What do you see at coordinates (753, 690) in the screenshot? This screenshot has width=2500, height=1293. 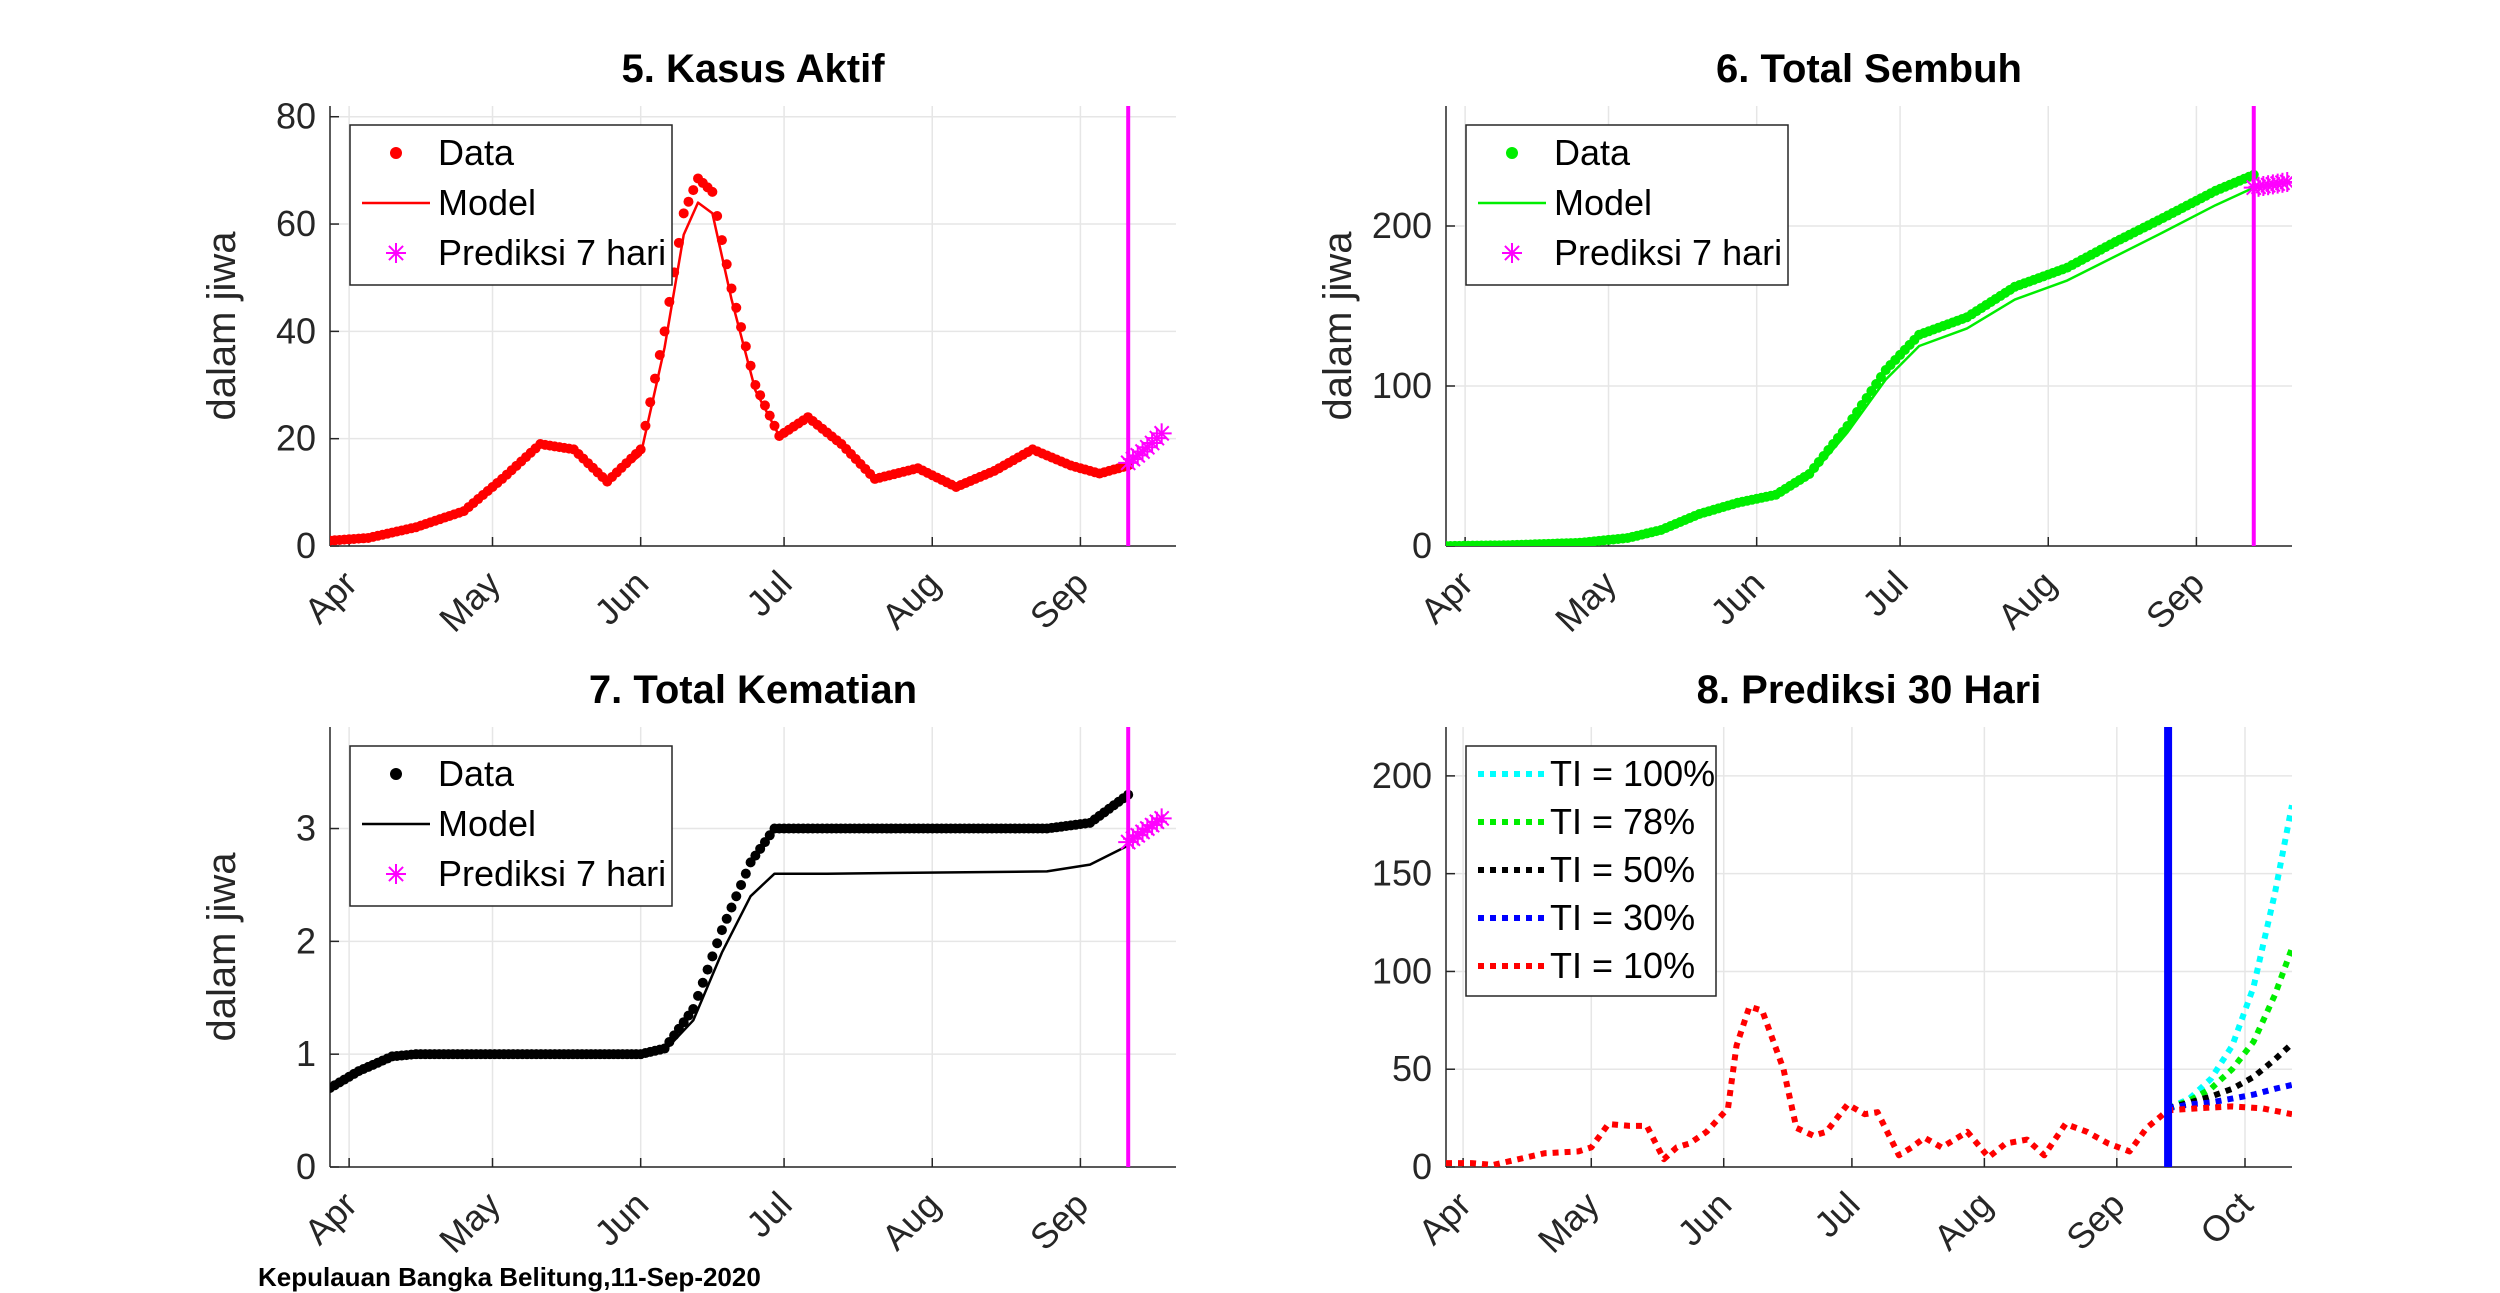 I see `chart-title: 7. Total Kematian` at bounding box center [753, 690].